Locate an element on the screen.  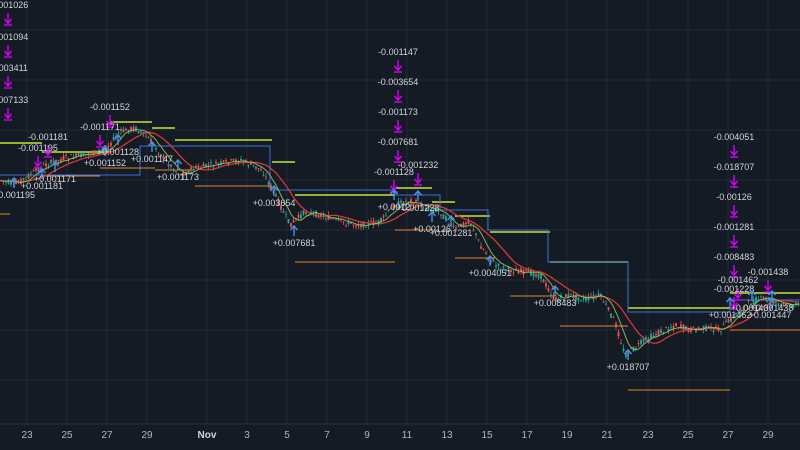
down-signal: -0.001228 is located at coordinates (734, 297).